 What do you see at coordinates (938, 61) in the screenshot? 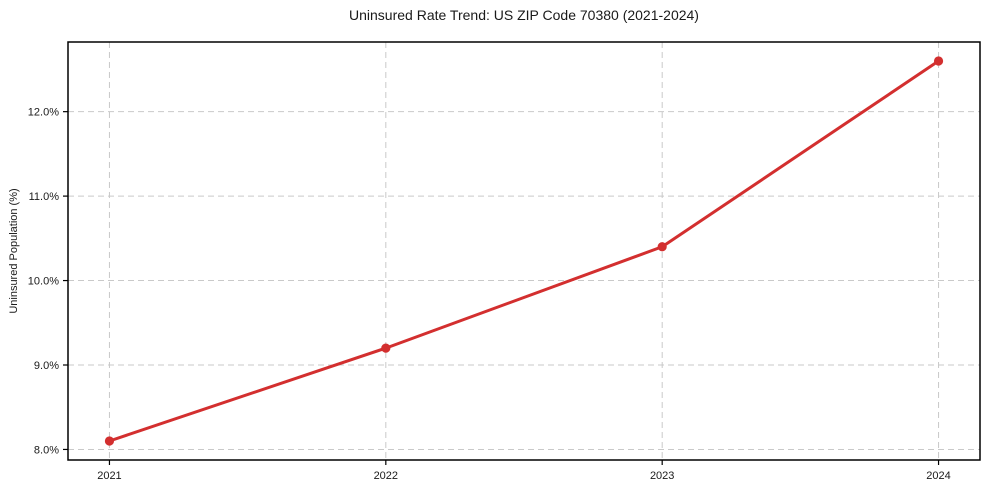
I see `data-point-2024` at bounding box center [938, 61].